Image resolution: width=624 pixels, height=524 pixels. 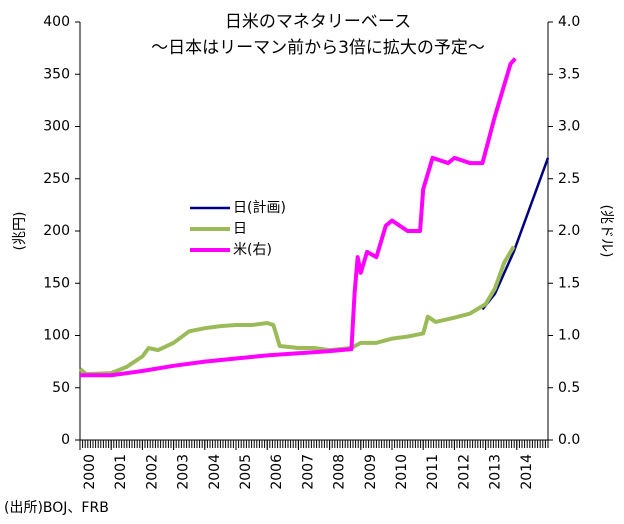 I want to click on legend-label: 日(計画), so click(x=259, y=208).